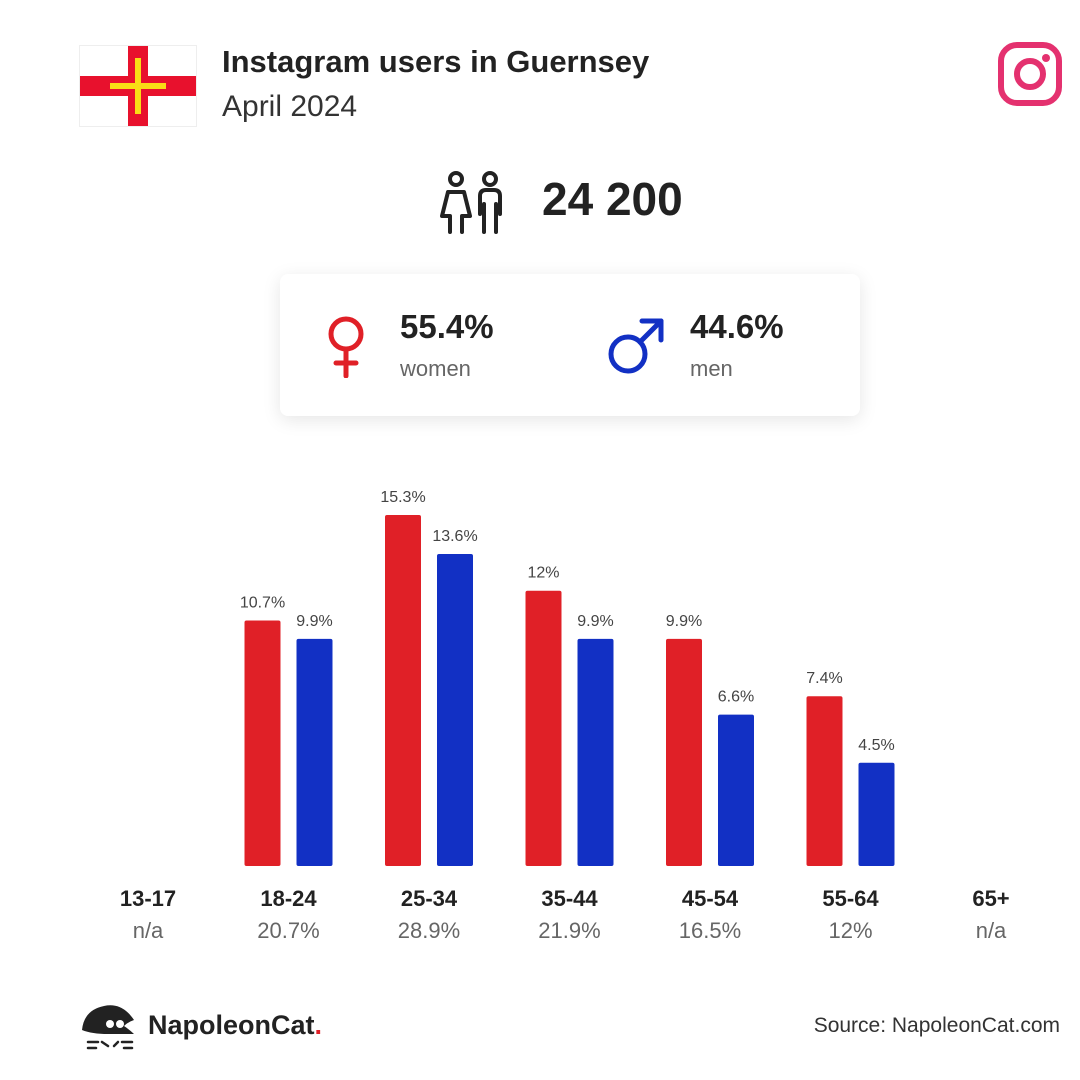 The width and height of the screenshot is (1080, 1080). What do you see at coordinates (447, 326) in the screenshot?
I see `women-percentage: 55.4%` at bounding box center [447, 326].